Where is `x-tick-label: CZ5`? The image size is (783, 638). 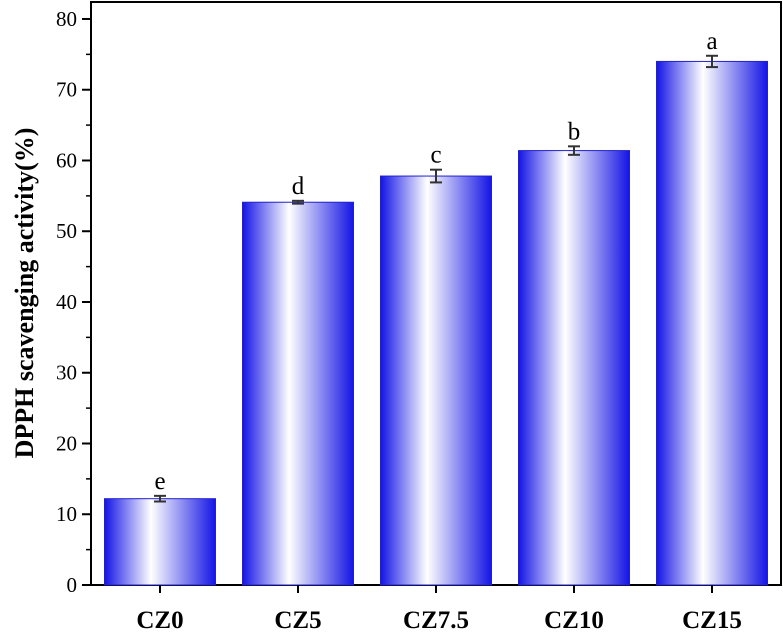 x-tick-label: CZ5 is located at coordinates (297, 620).